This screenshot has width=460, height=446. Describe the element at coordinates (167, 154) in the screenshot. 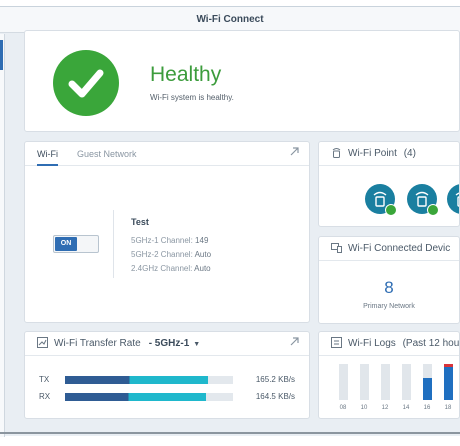

I see `wifi-tabs: Wi-Fi Guest Network` at that location.